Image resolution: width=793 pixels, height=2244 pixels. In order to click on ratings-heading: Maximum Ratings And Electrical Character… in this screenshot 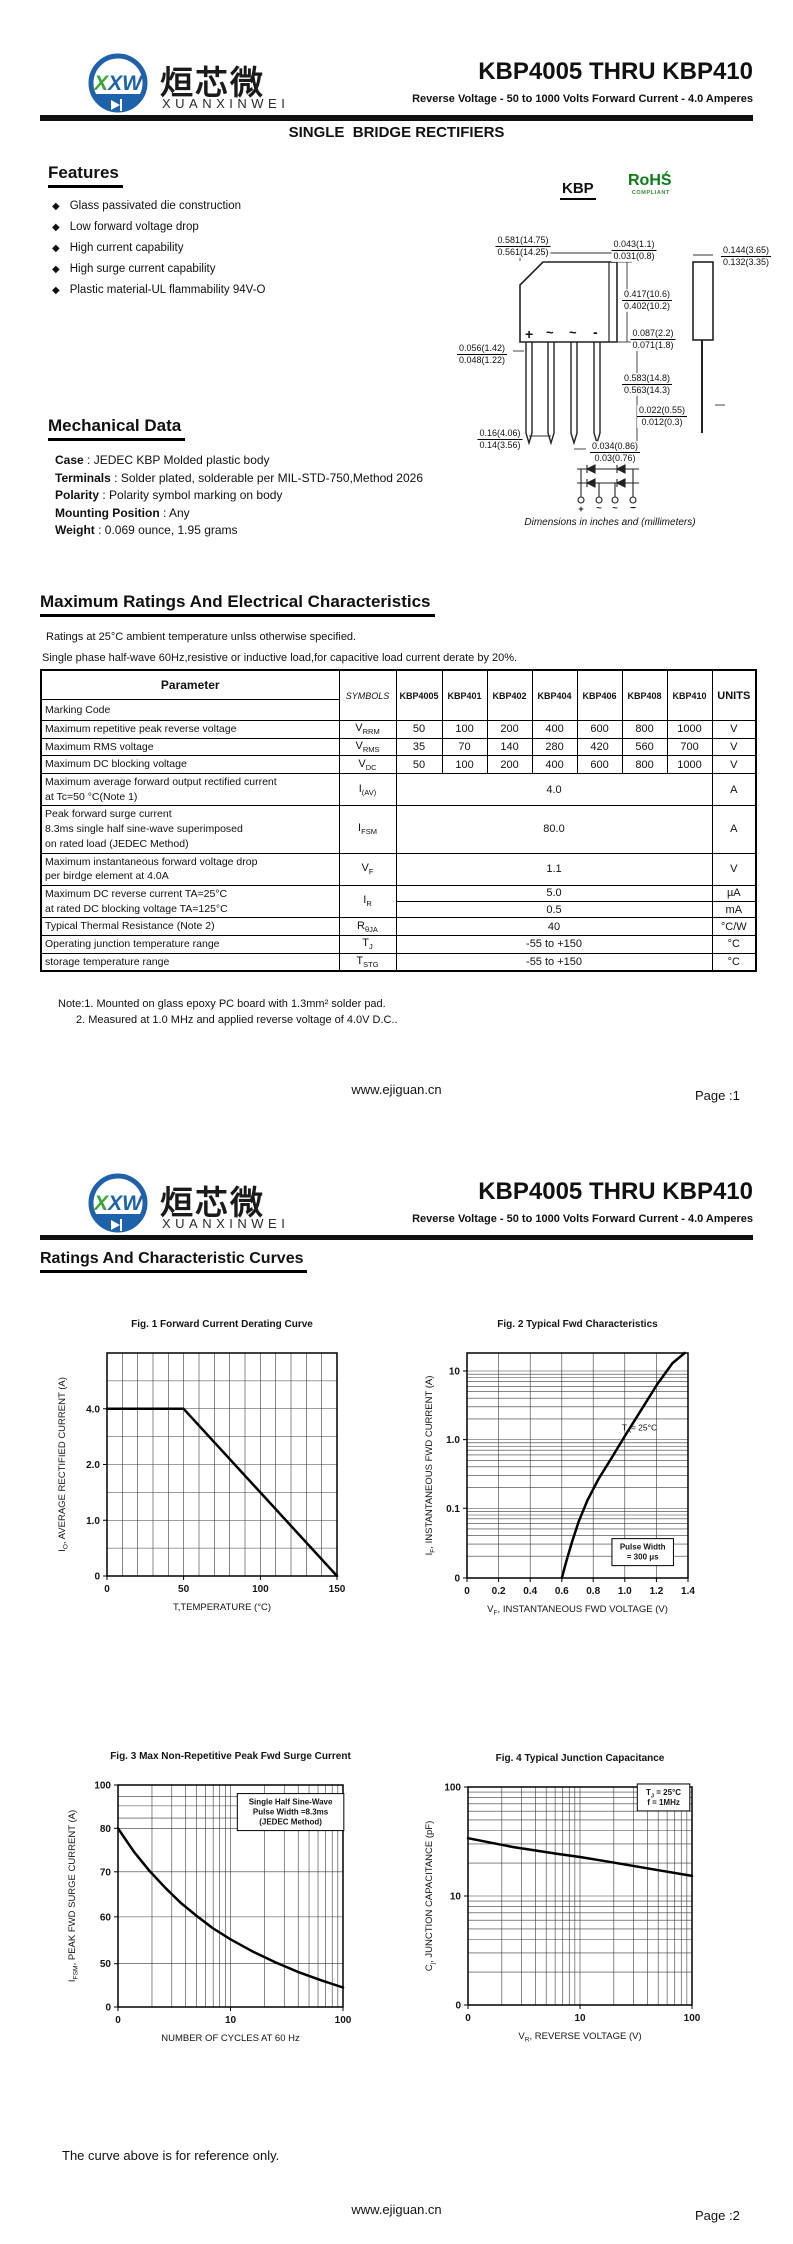, I will do `click(237, 604)`.